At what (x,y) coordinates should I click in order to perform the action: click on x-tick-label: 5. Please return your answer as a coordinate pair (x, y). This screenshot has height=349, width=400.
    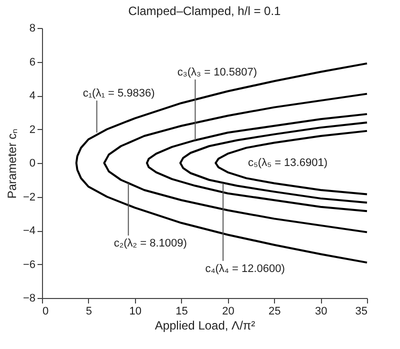
    Looking at the image, I should click on (89, 312).